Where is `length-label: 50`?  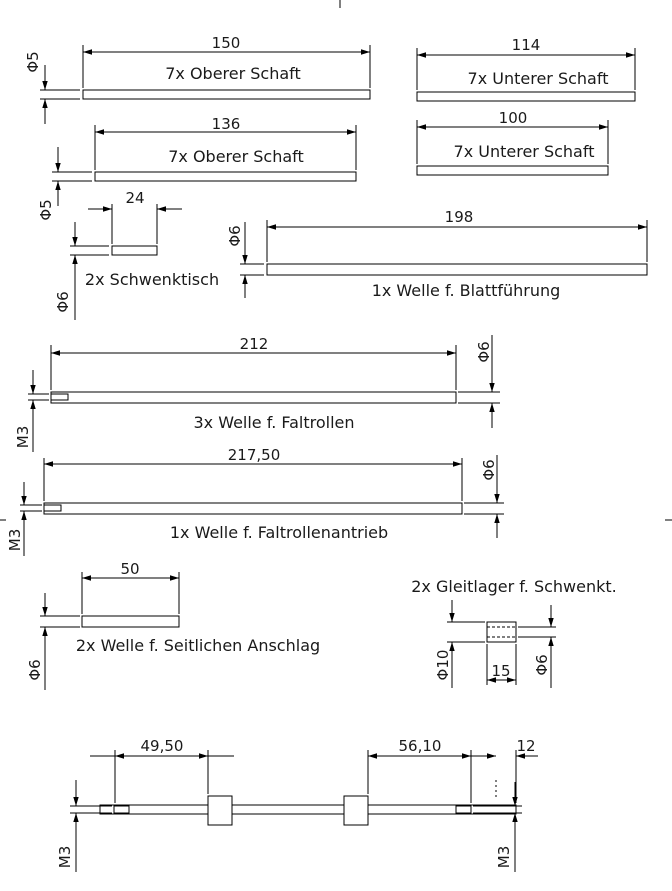 length-label: 50 is located at coordinates (129, 569).